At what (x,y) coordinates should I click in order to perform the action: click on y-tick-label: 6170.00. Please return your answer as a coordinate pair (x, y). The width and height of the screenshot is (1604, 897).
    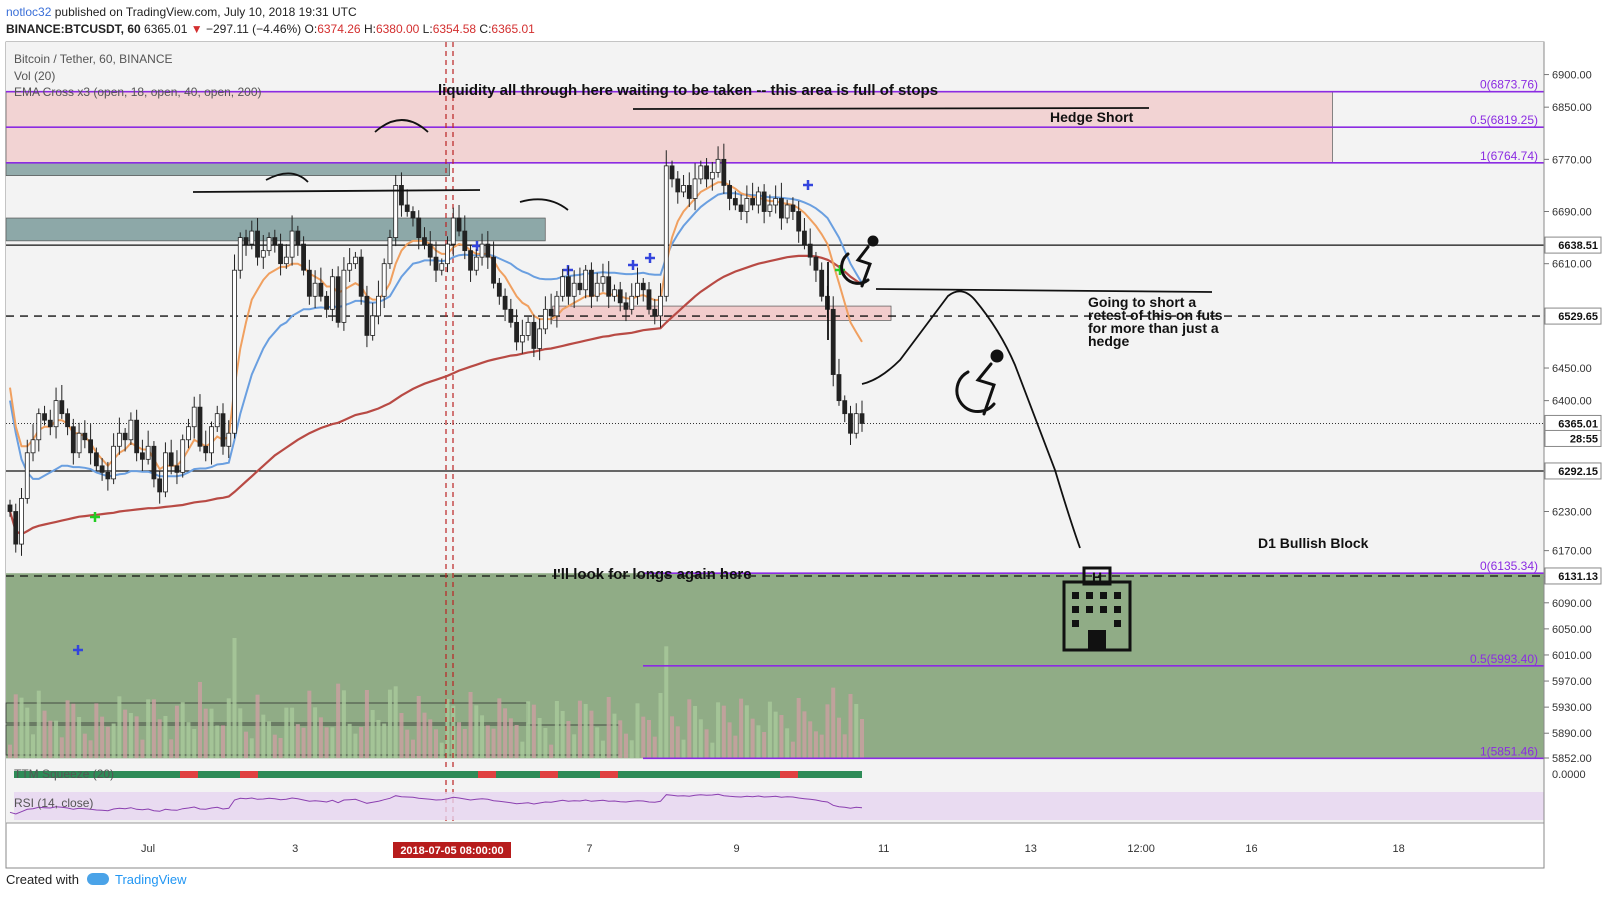
    Looking at the image, I should click on (1572, 552).